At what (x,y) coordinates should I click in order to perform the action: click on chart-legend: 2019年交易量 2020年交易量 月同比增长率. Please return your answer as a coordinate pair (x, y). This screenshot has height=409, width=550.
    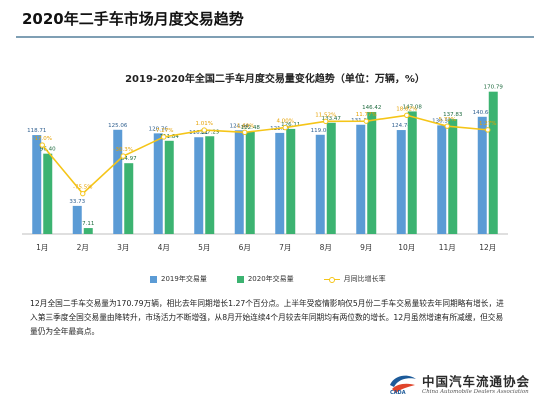
    Looking at the image, I should click on (268, 279).